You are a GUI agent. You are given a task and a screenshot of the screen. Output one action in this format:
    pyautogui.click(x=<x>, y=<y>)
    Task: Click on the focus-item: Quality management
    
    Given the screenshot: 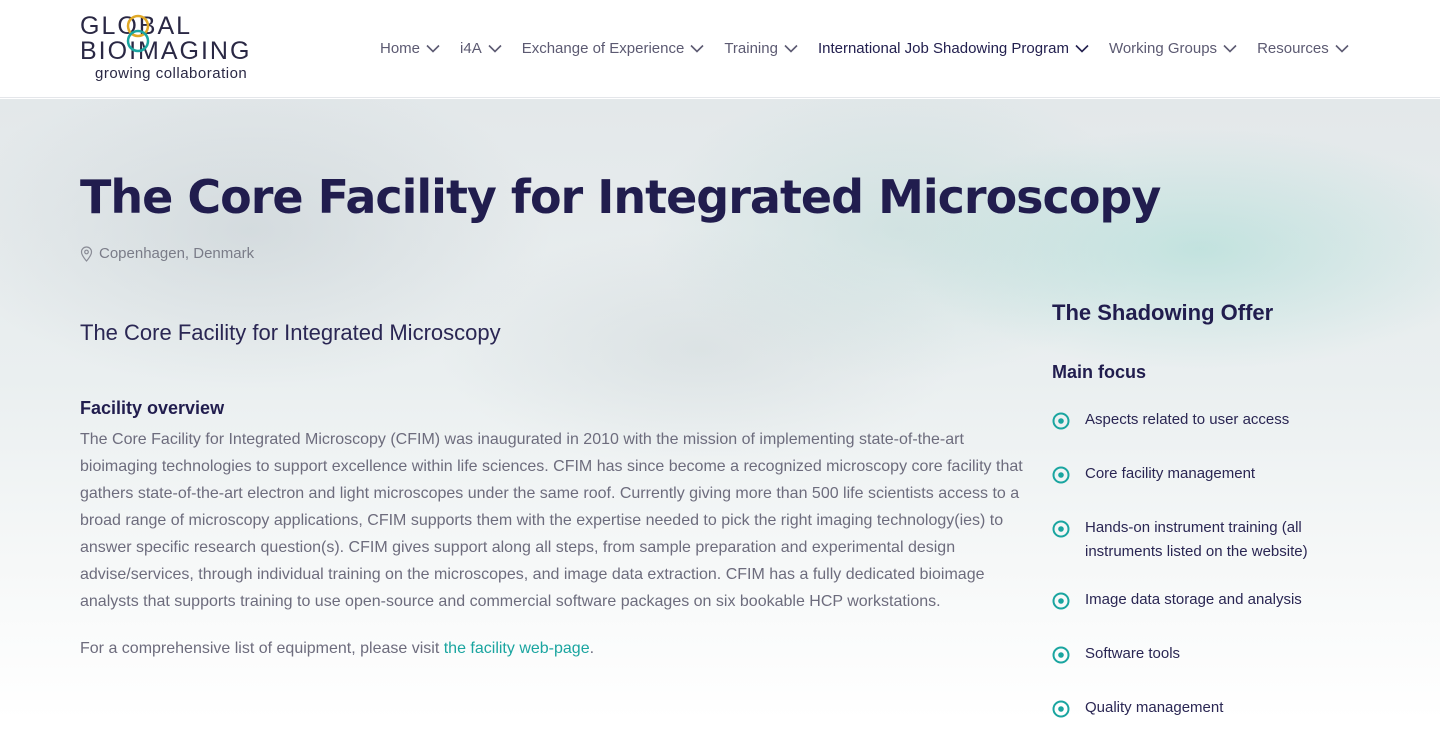 What is the action you would take?
    pyautogui.click(x=1202, y=711)
    